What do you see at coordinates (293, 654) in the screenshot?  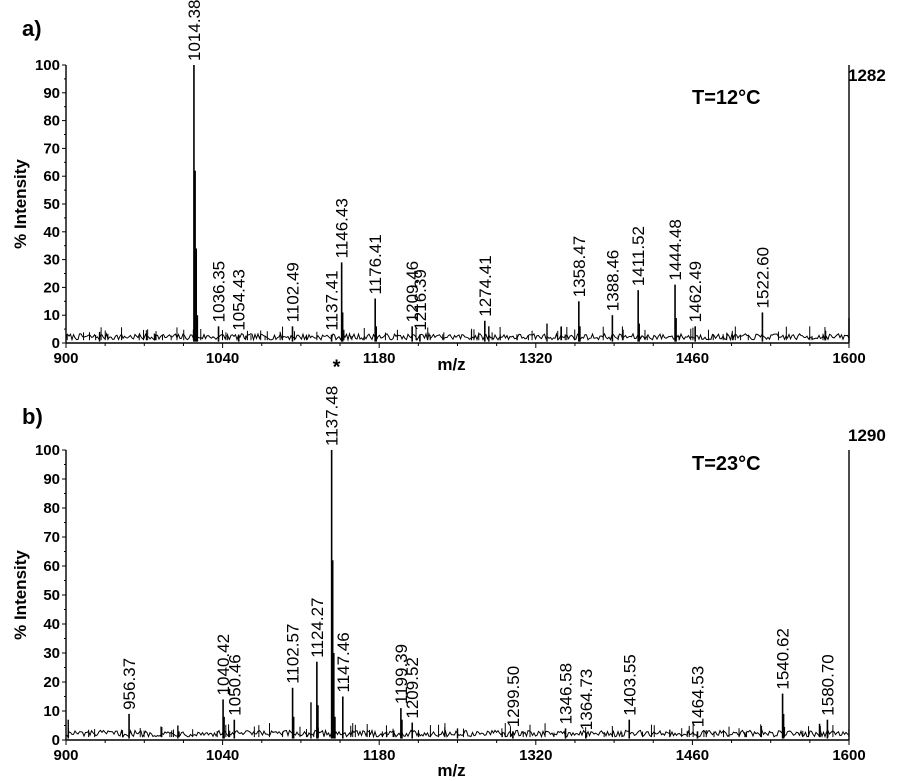 I see `peak-label: 1102.57` at bounding box center [293, 654].